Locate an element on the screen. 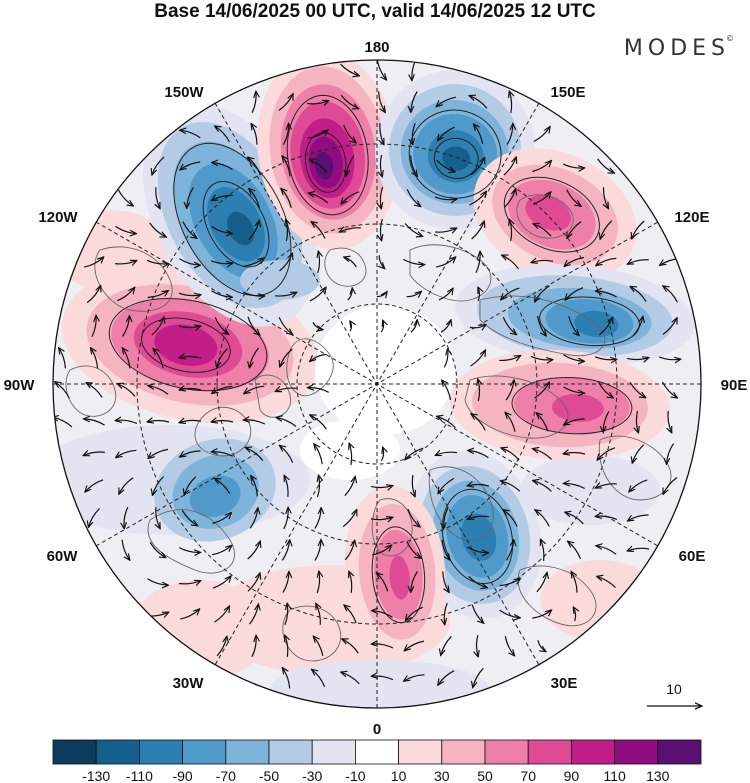 The height and width of the screenshot is (783, 750). light-pink-band-lower-right is located at coordinates (600, 600).